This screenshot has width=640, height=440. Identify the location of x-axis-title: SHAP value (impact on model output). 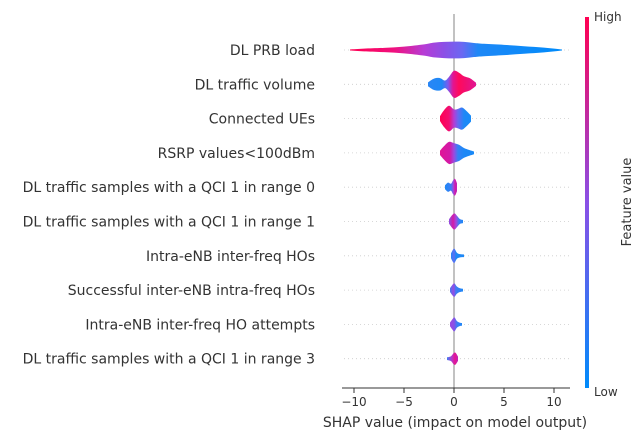
(455, 423).